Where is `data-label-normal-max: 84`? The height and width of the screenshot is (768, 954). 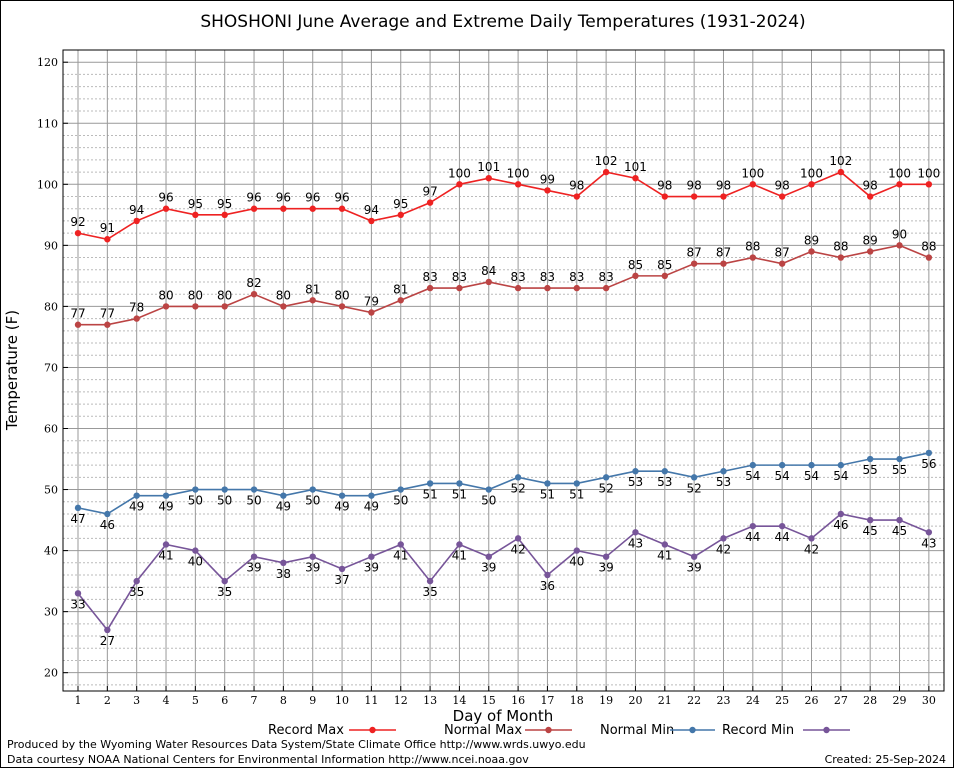 data-label-normal-max: 84 is located at coordinates (488, 271).